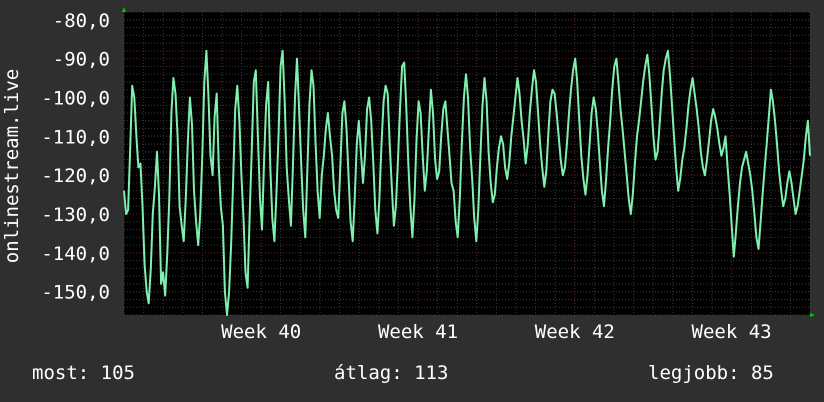 The height and width of the screenshot is (402, 824). I want to click on y-axis-arrow-icon, so click(124, 9).